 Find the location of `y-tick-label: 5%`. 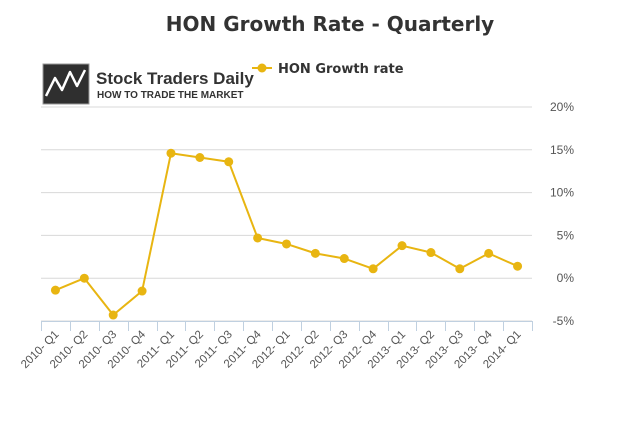

y-tick-label: 5% is located at coordinates (566, 235).